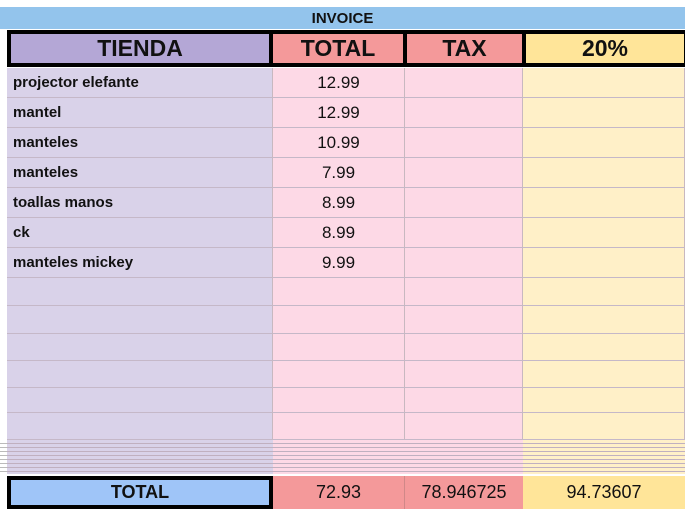 The image size is (685, 516). What do you see at coordinates (140, 113) in the screenshot?
I see `cell-tienda: mantel` at bounding box center [140, 113].